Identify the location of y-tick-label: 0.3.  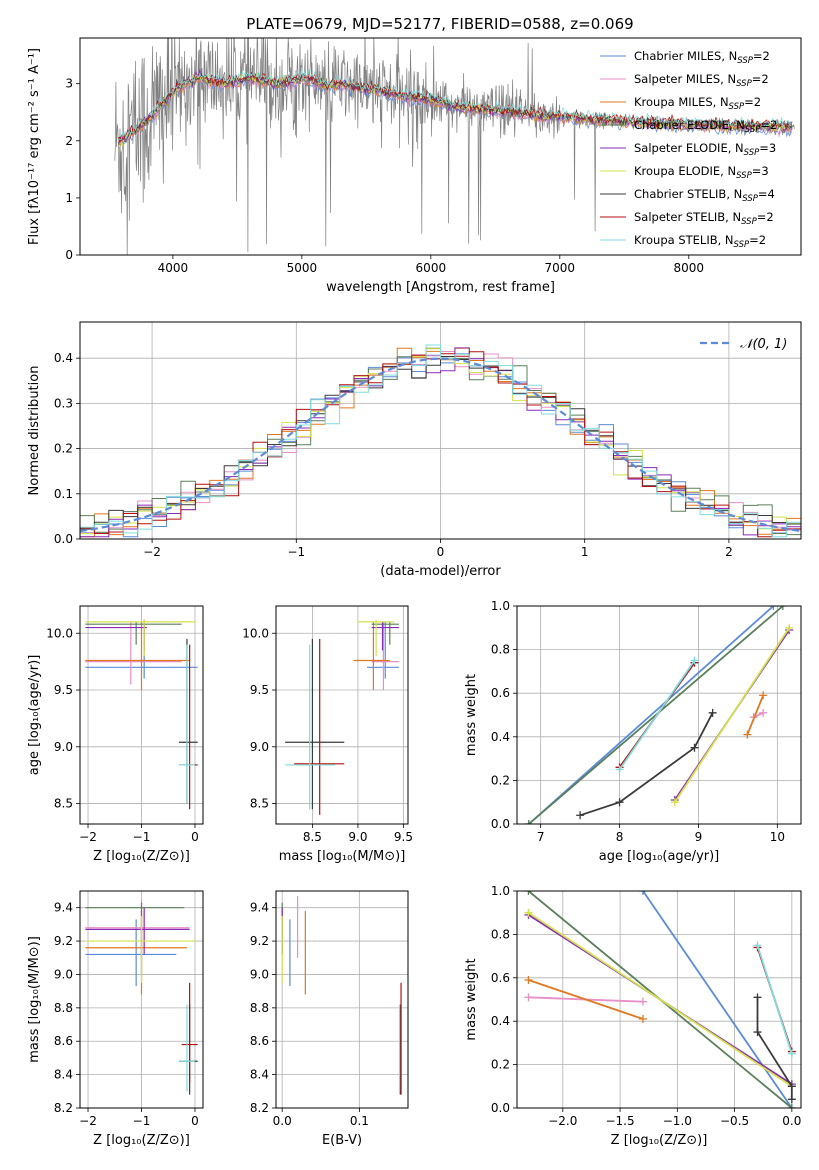
(63, 403).